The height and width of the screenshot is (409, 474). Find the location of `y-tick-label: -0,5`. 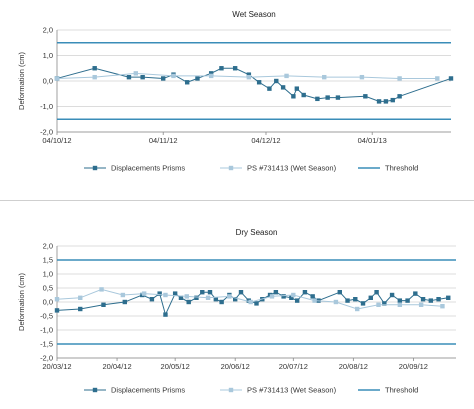

y-tick-label: -0,5 is located at coordinates (46, 316).